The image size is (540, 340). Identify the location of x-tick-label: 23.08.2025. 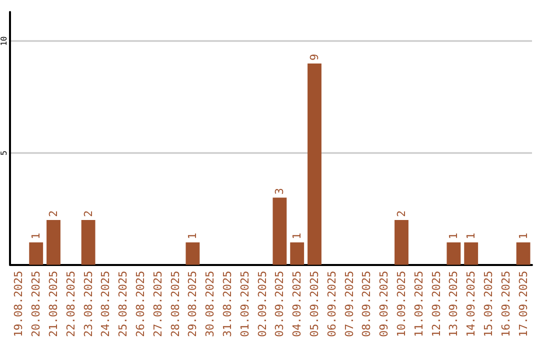
(88, 304).